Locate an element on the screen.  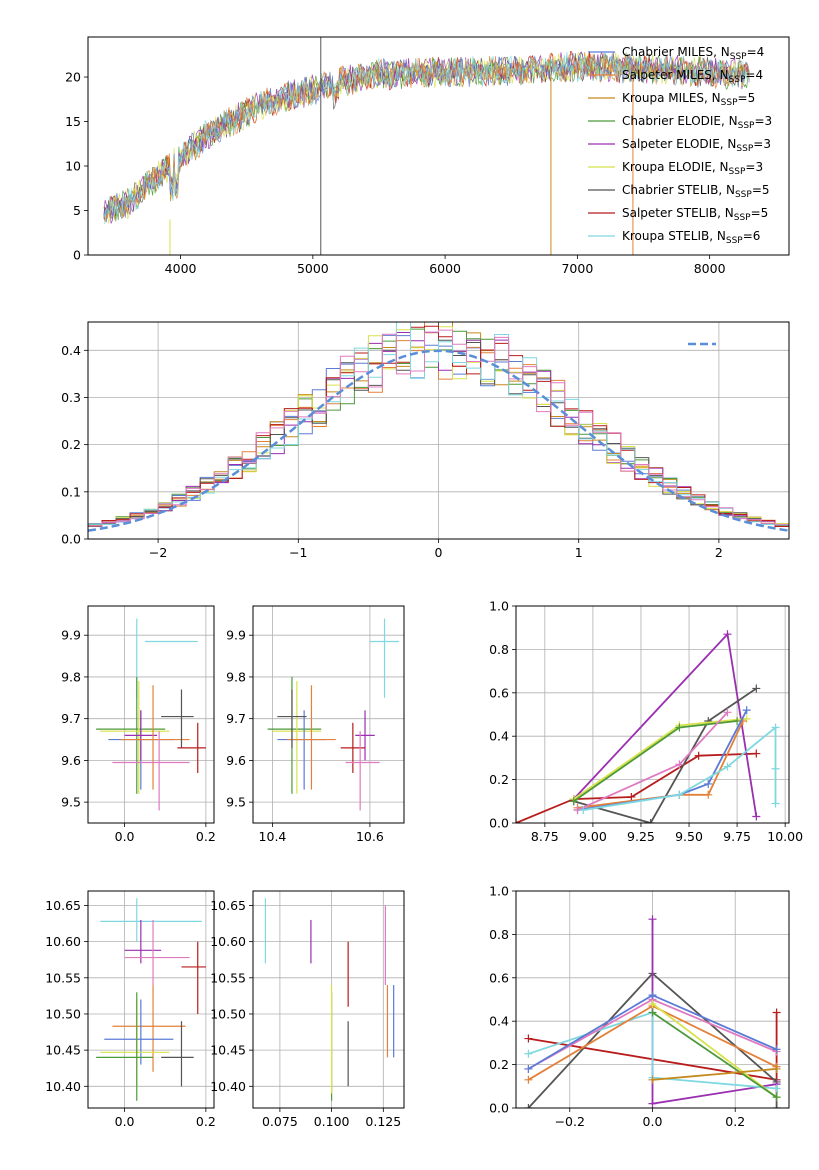
y-tick-label: 20 is located at coordinates (73, 77).